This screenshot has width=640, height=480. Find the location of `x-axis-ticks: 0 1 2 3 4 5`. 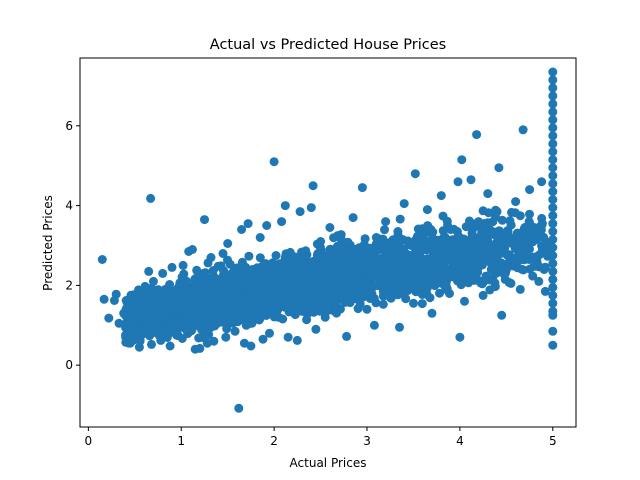

x-axis-ticks: 0 1 2 3 4 5 is located at coordinates (321, 437).